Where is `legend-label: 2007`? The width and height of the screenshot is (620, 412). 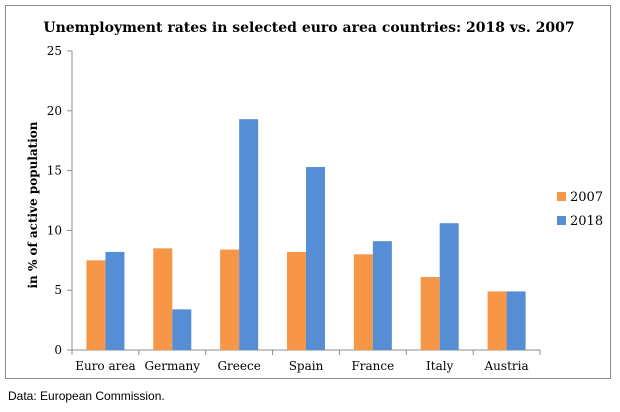 legend-label: 2007 is located at coordinates (586, 197).